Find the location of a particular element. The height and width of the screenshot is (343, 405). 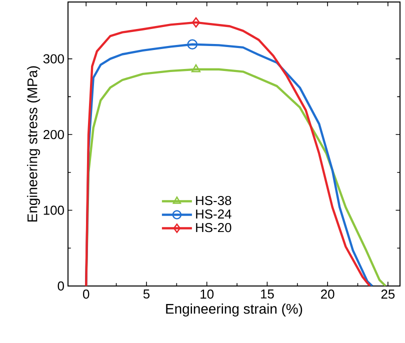

x-tick-label: 25 is located at coordinates (388, 294).